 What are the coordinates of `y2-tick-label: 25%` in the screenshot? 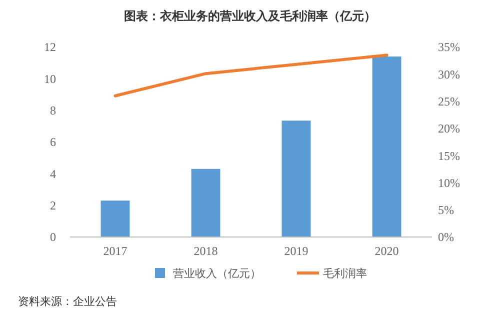 It's located at (449, 101).